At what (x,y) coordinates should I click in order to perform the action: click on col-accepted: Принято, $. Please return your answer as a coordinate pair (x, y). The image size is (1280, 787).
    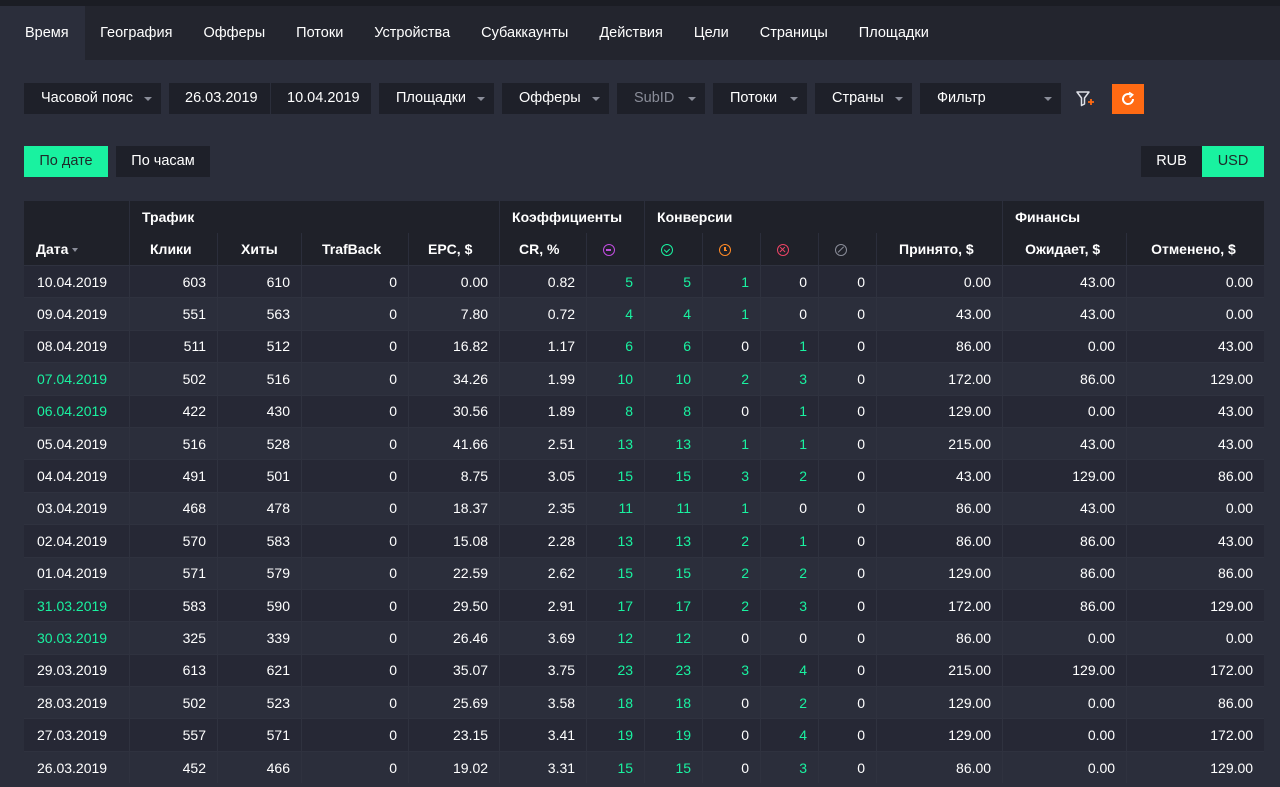
    Looking at the image, I should click on (939, 249).